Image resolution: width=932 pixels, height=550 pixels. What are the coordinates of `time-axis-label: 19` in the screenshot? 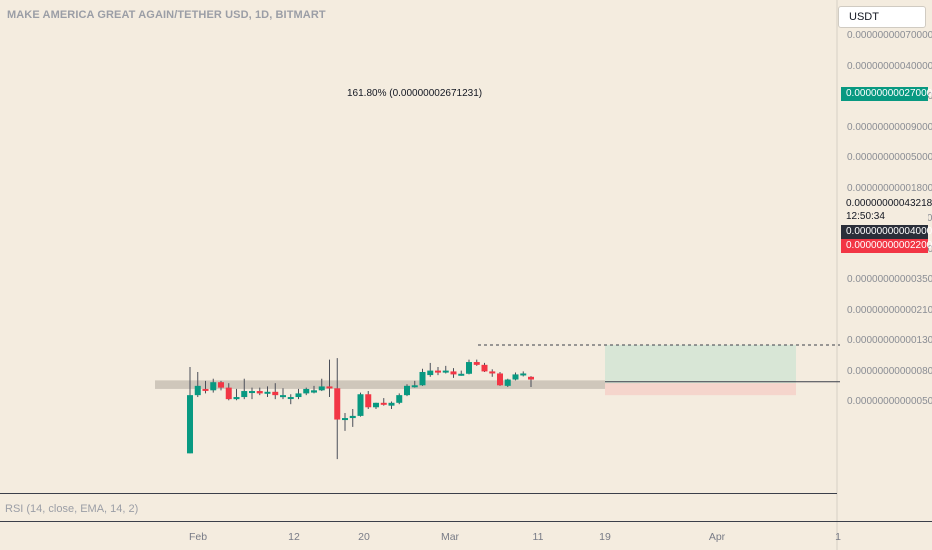 It's located at (605, 537).